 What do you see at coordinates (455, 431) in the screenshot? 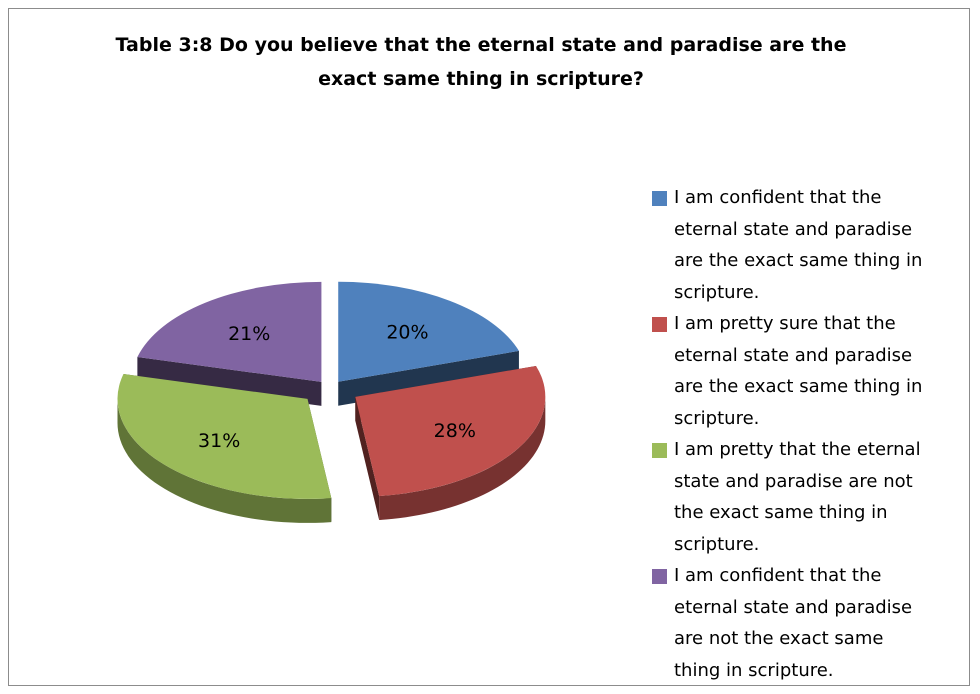
I see `data-label-2: 28%` at bounding box center [455, 431].